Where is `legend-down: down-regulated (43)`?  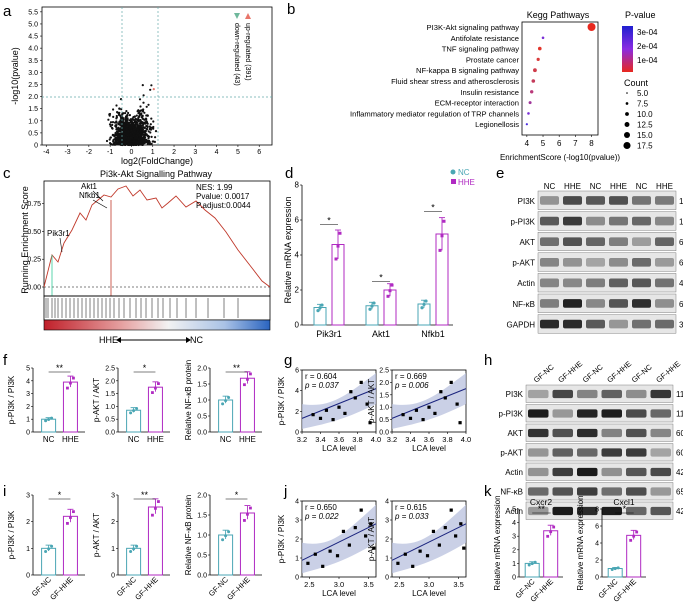
legend-down: down-regulated (43) is located at coordinates (236, 54).